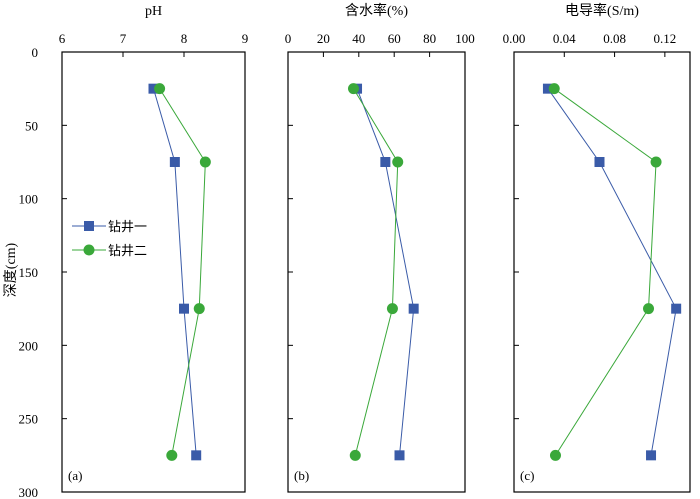 Image resolution: width=700 pixels, height=499 pixels. I want to click on panel-b-x-tick-label: 60, so click(394, 38).